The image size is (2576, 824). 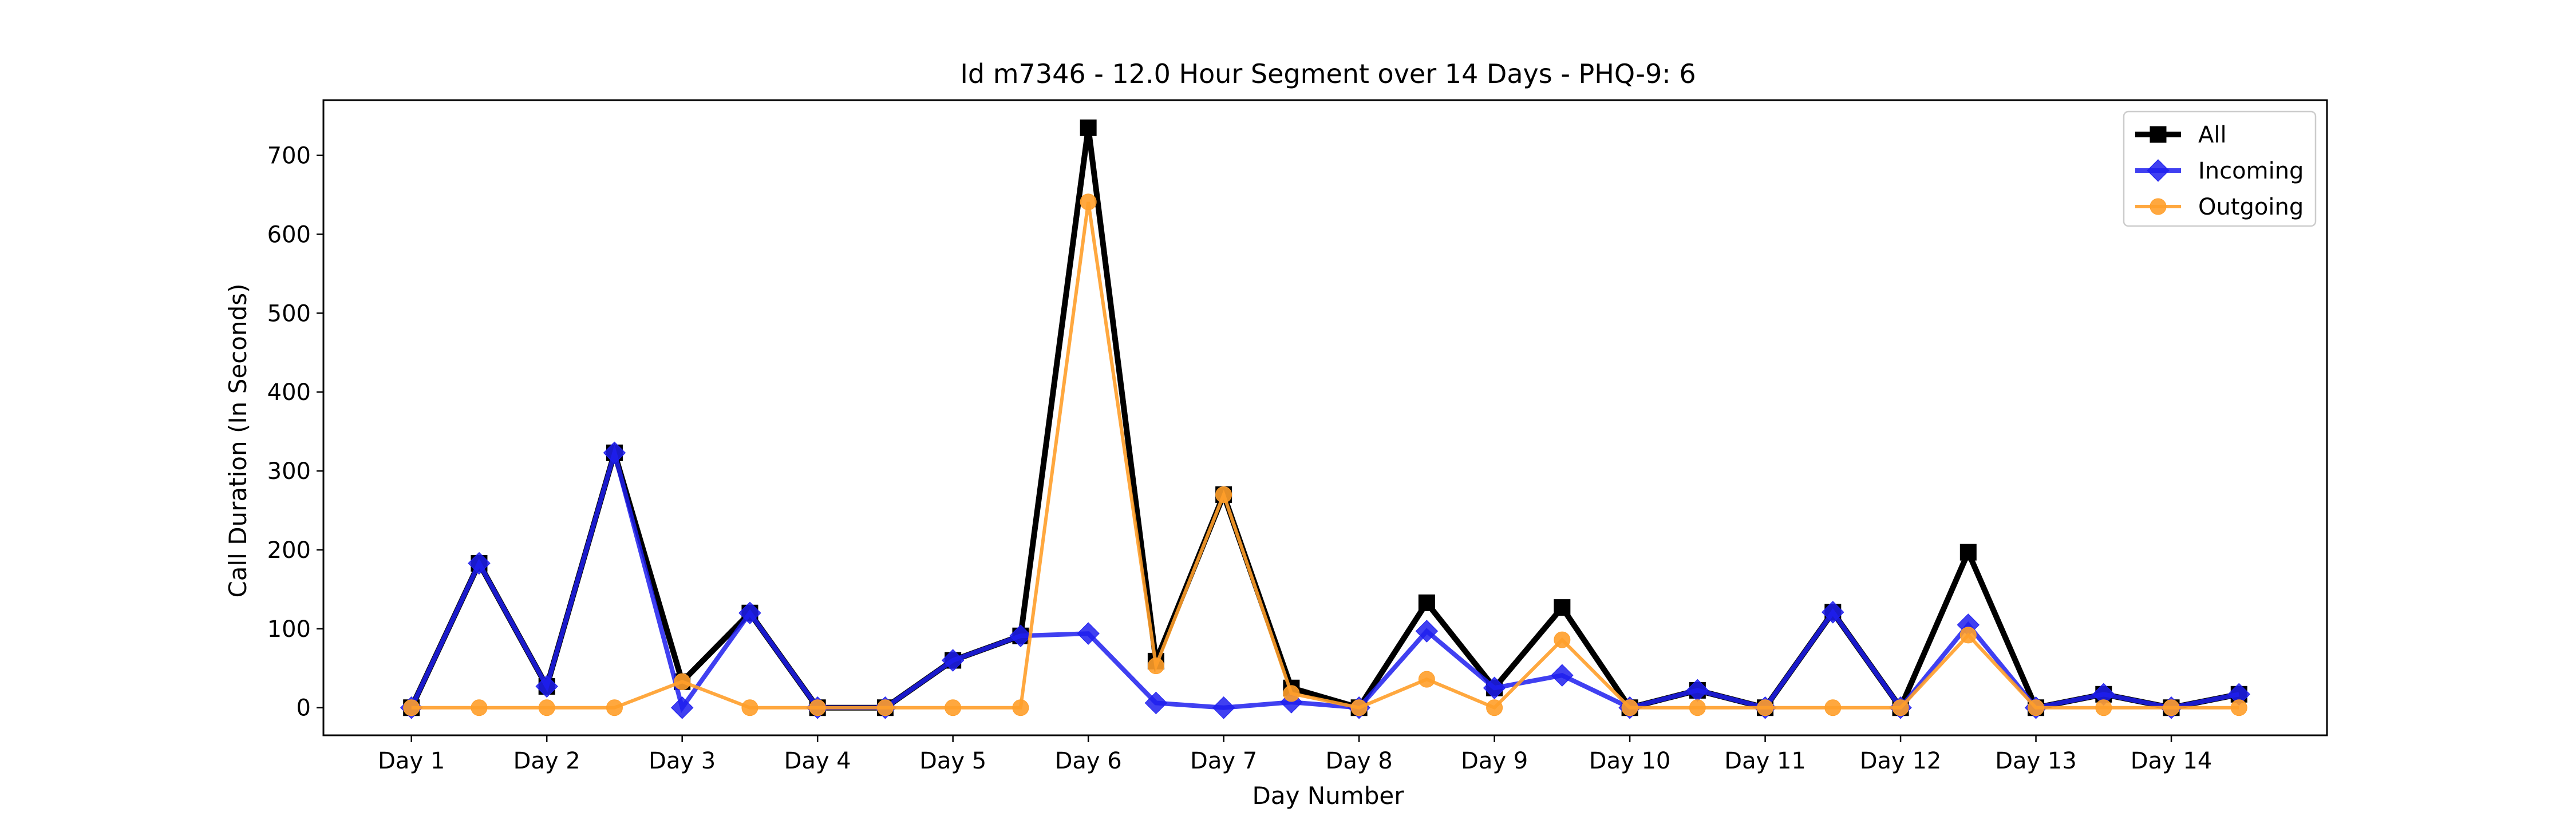 I want to click on legend-box, so click(x=2220, y=168).